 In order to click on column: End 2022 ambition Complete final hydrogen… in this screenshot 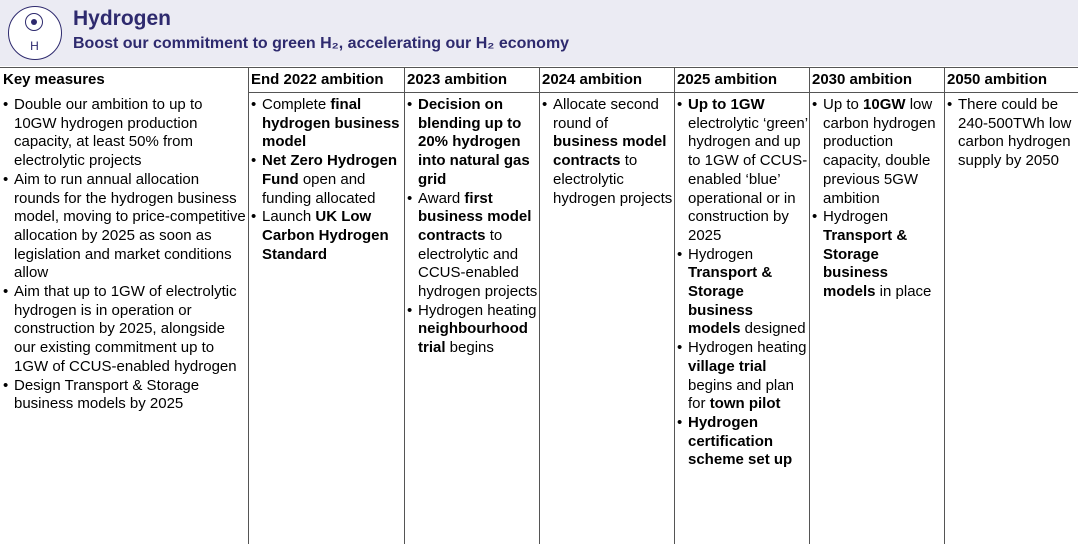, I will do `click(326, 306)`.